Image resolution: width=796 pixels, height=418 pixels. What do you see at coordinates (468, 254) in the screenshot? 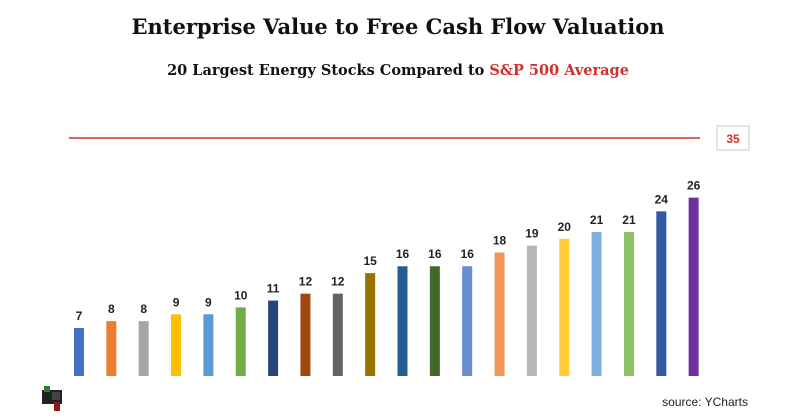
I see `bar-value-label-13: 16` at bounding box center [468, 254].